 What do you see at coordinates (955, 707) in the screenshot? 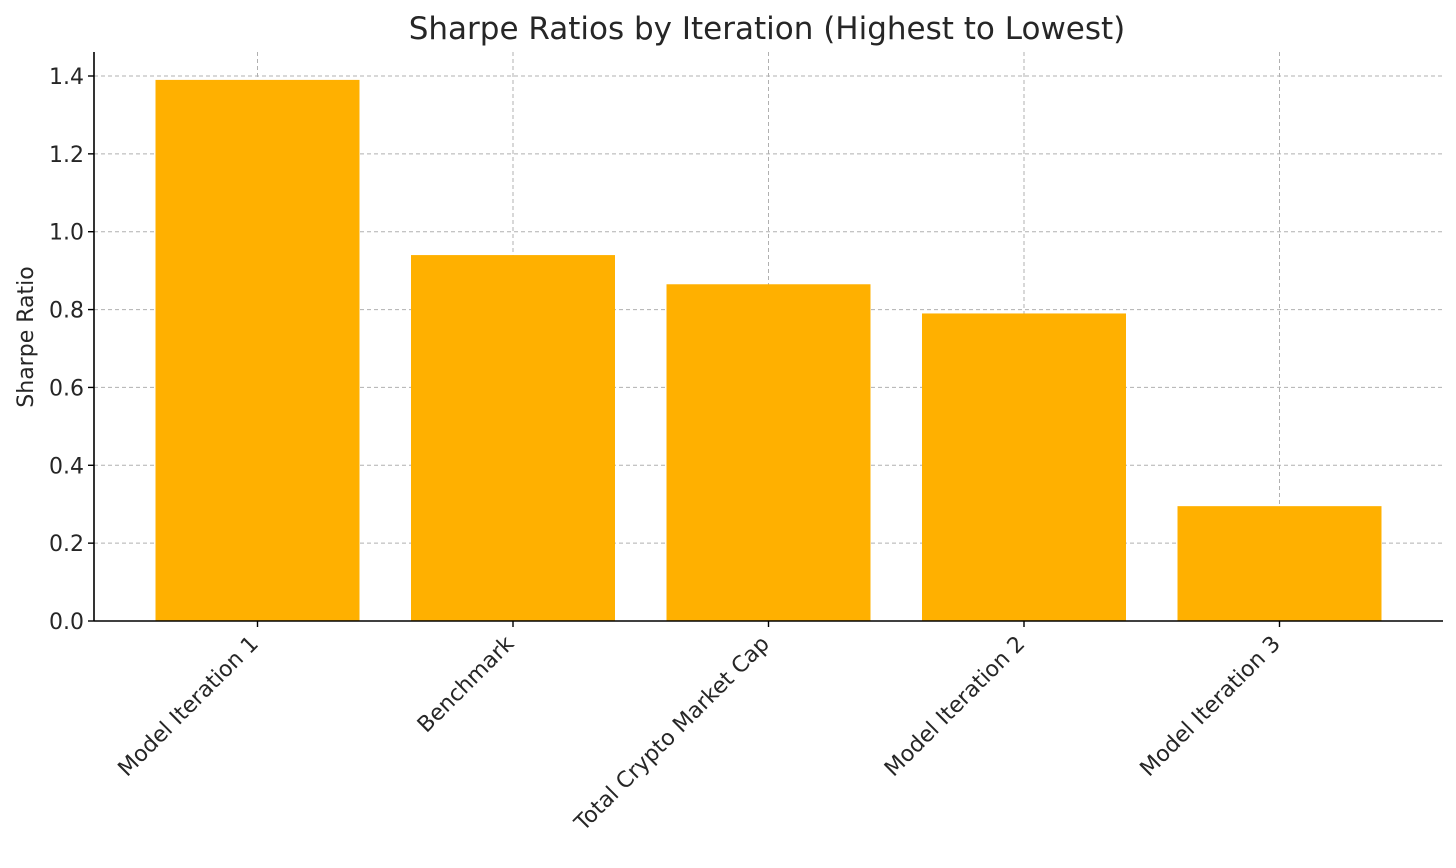
I see `x-tick-label: Model Iteration 2` at bounding box center [955, 707].